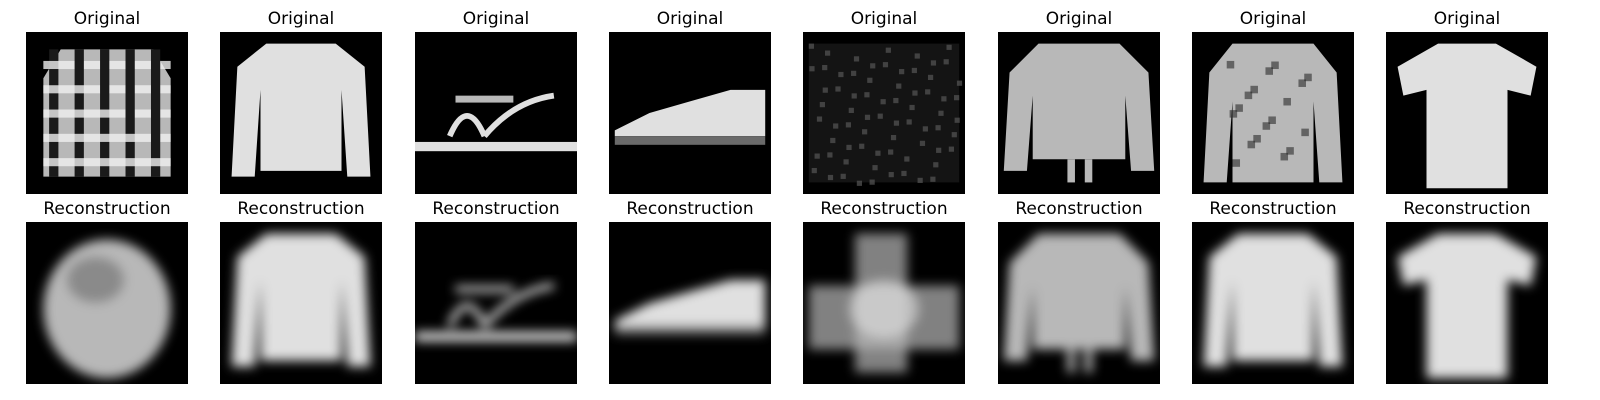 This screenshot has height=400, width=1600. I want to click on blurry-cross-icon, so click(884, 303).